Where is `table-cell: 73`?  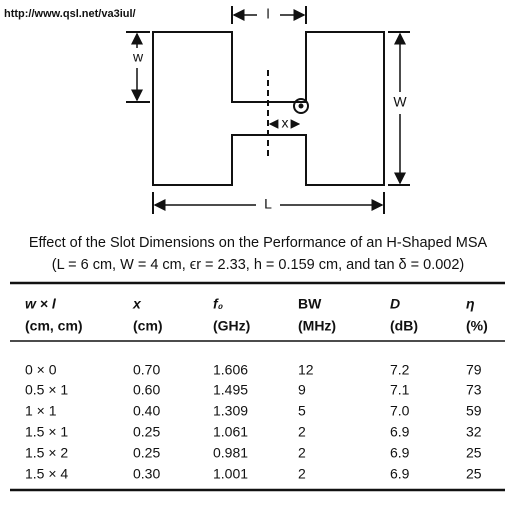
table-cell: 73 is located at coordinates (474, 390).